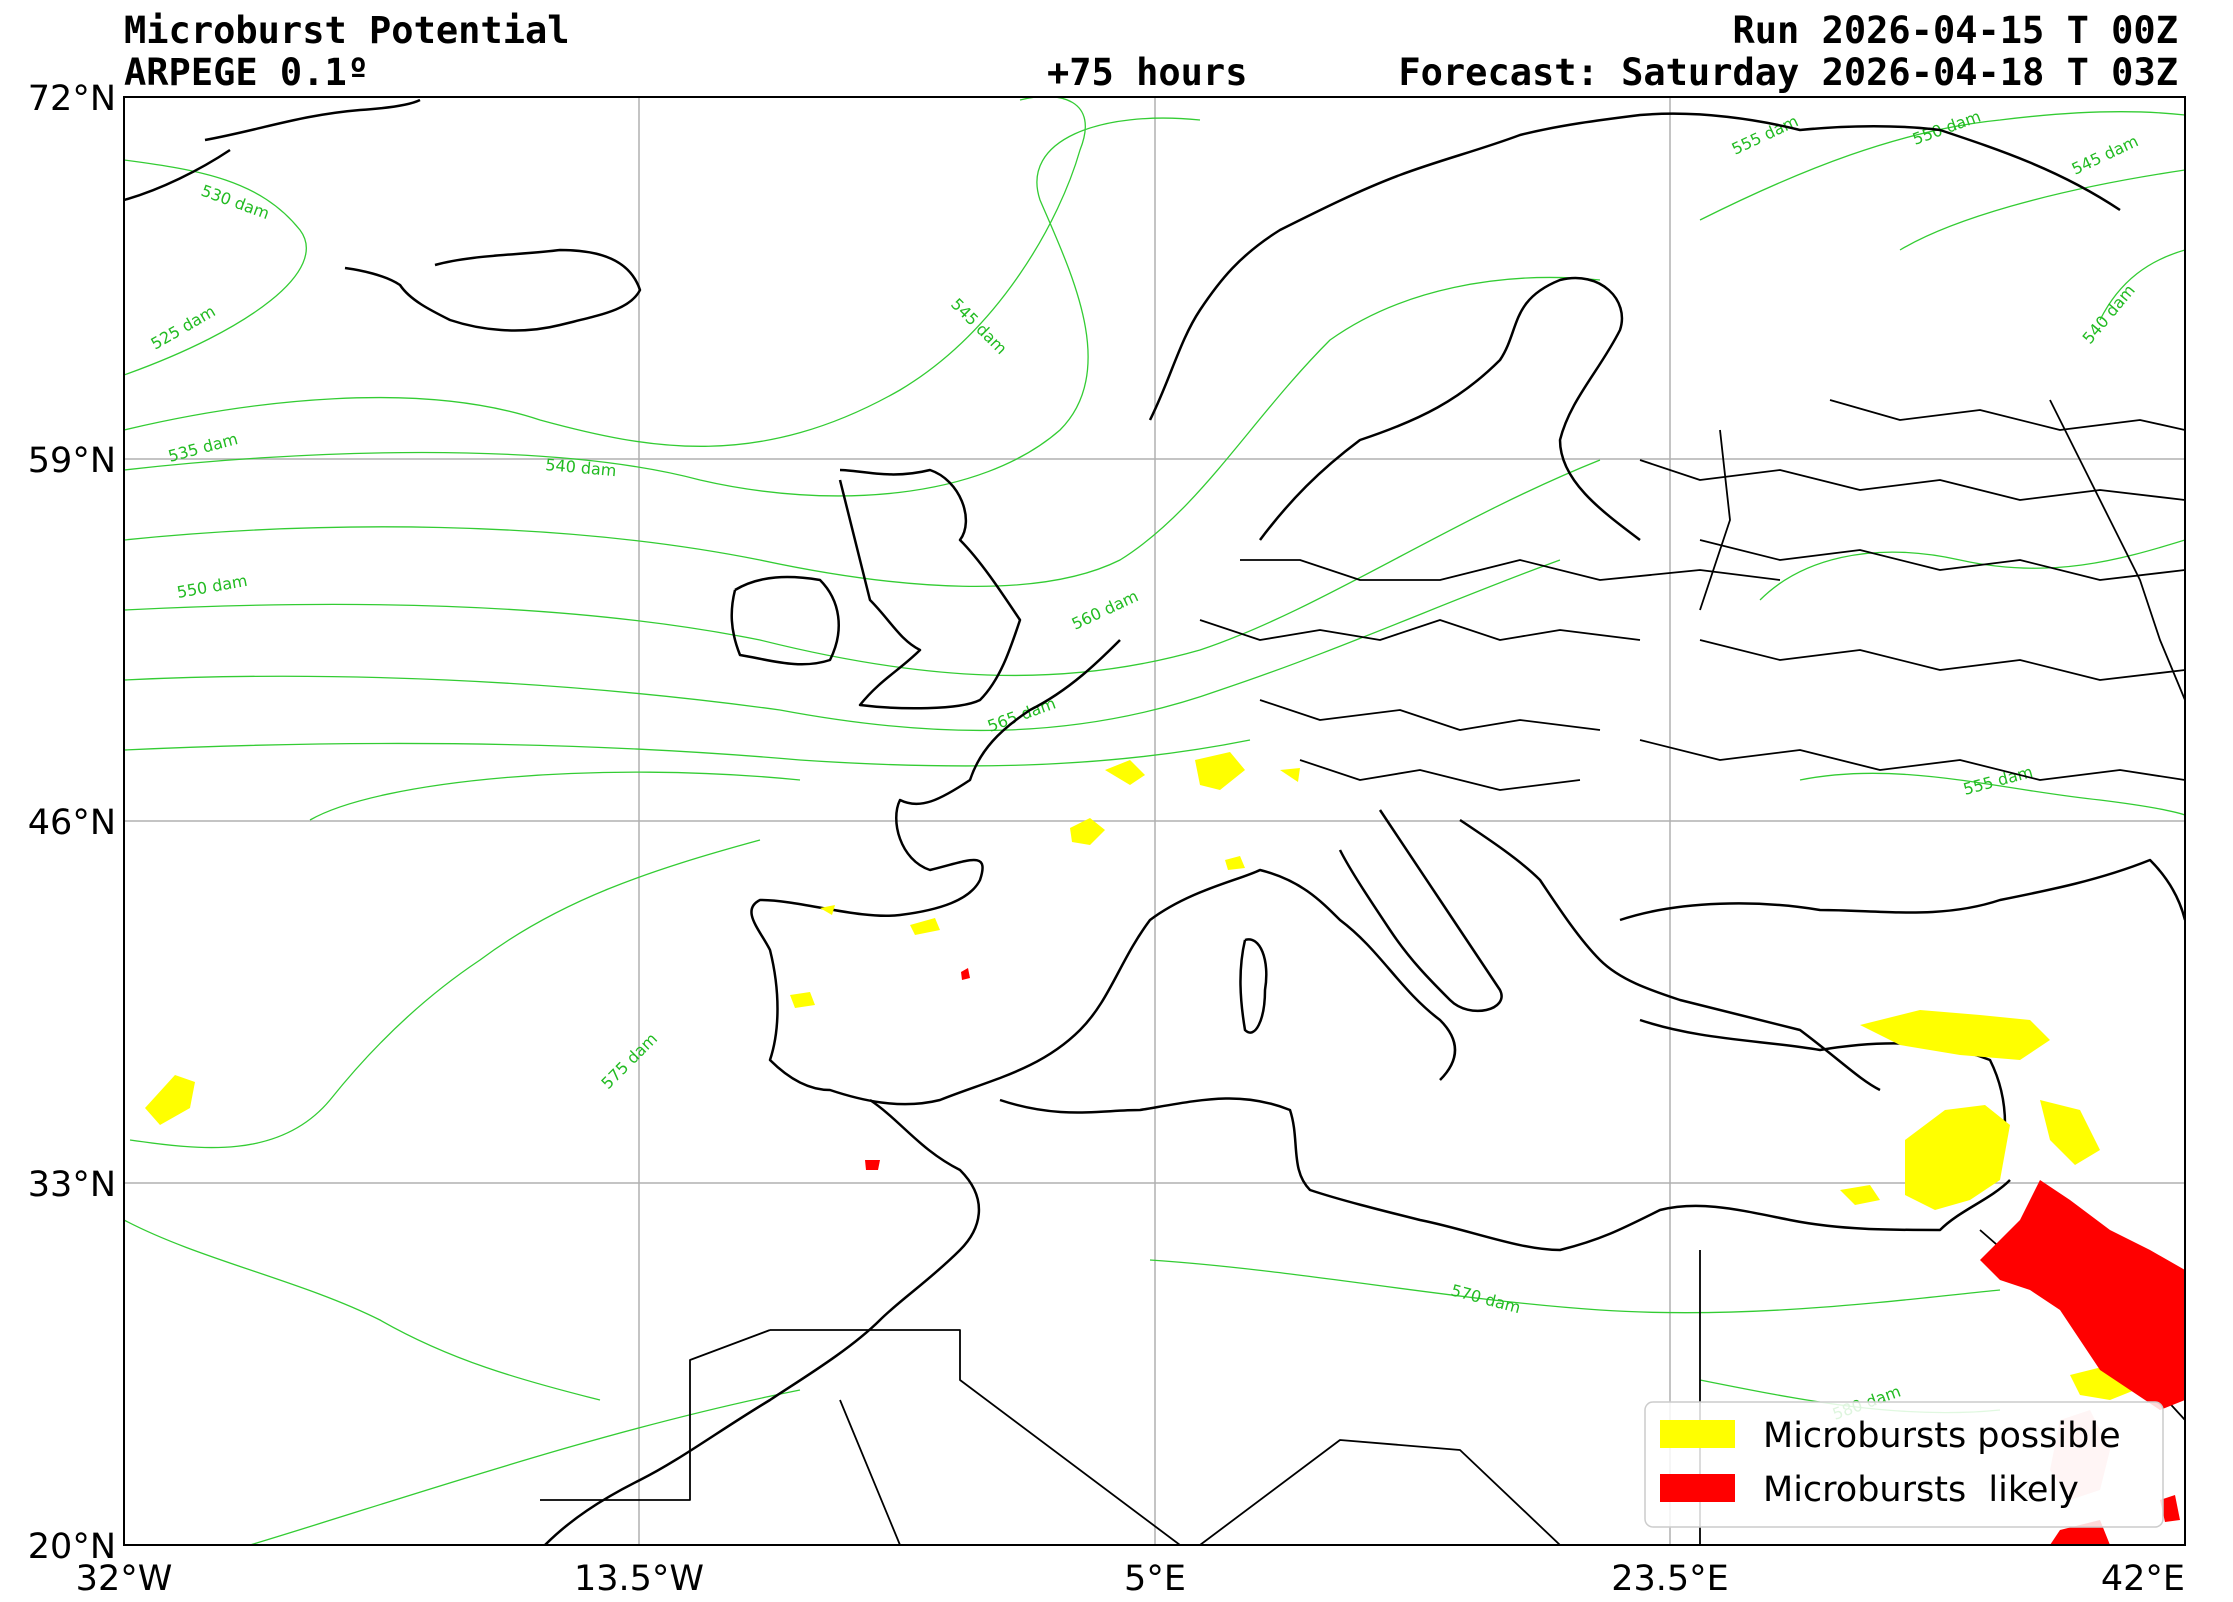 This screenshot has width=2233, height=1602. What do you see at coordinates (1697, 1434) in the screenshot?
I see `legend-swatch-possible` at bounding box center [1697, 1434].